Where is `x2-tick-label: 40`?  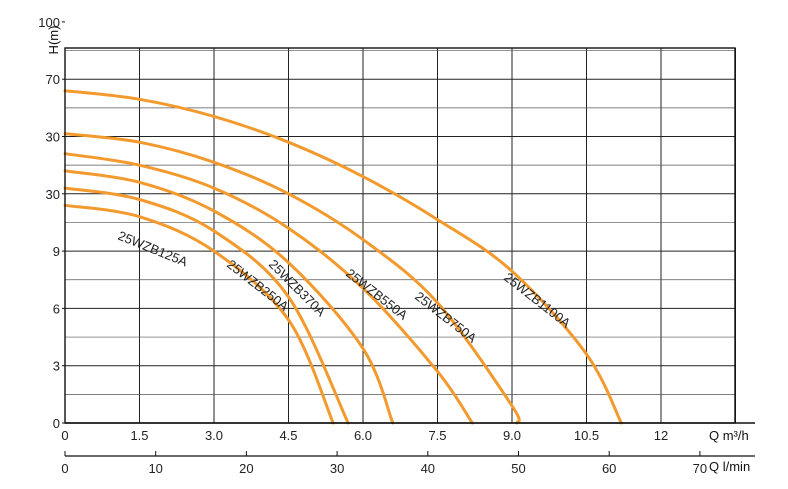 x2-tick-label: 40 is located at coordinates (428, 468).